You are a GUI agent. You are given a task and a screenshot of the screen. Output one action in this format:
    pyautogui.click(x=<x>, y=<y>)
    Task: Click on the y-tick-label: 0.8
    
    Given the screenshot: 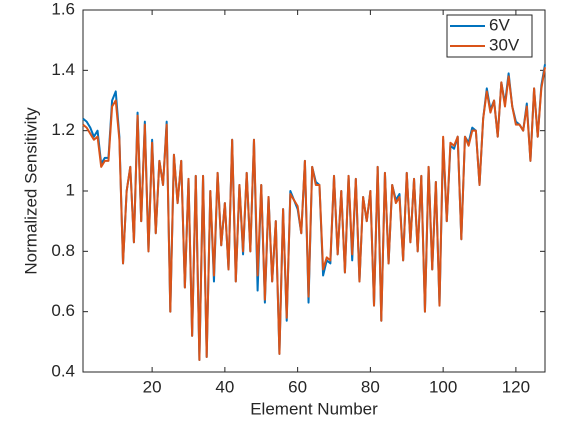 What is the action you would take?
    pyautogui.click(x=63, y=250)
    